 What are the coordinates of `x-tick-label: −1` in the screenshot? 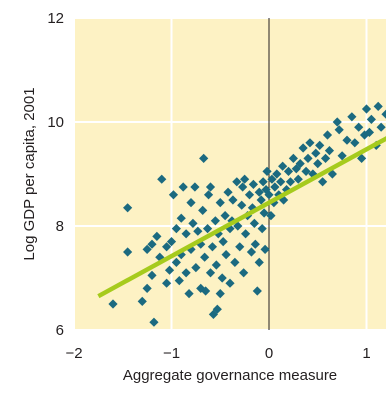 It's located at (171, 353).